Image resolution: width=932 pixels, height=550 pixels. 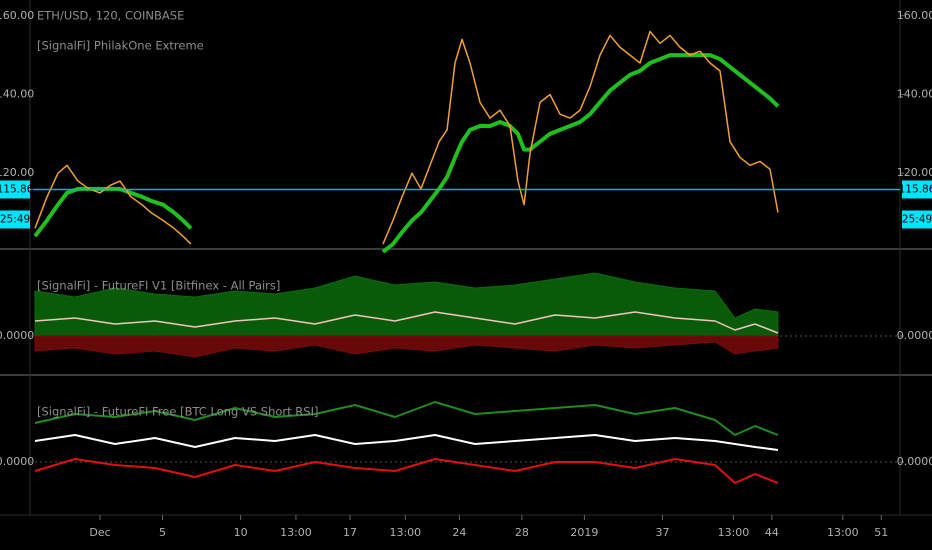 I want to click on x-tick-label: 10, so click(x=241, y=532).